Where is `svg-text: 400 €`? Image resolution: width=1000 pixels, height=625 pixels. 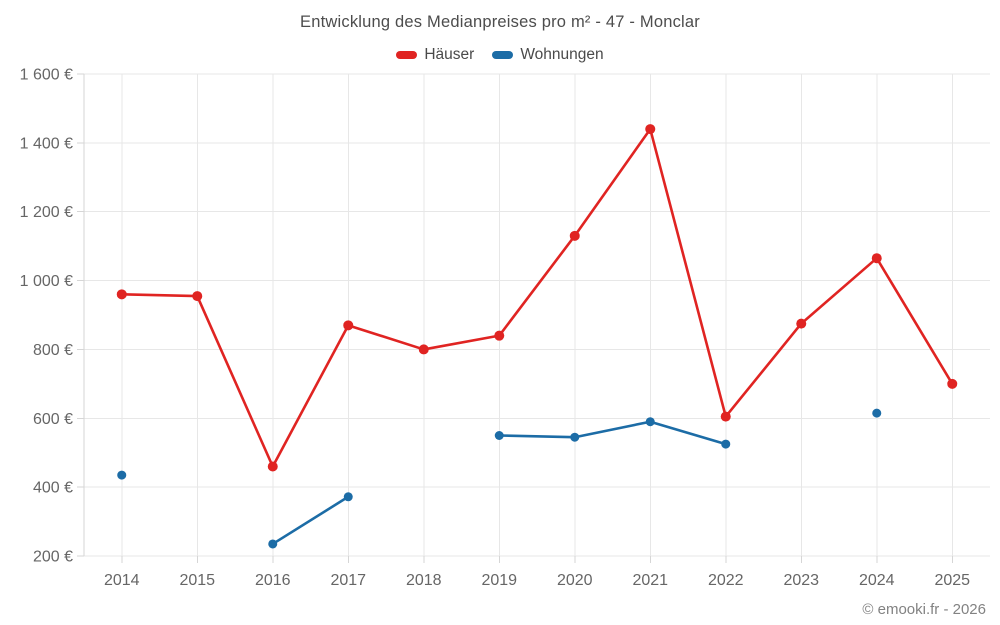
svg-text: 400 € is located at coordinates (53, 488).